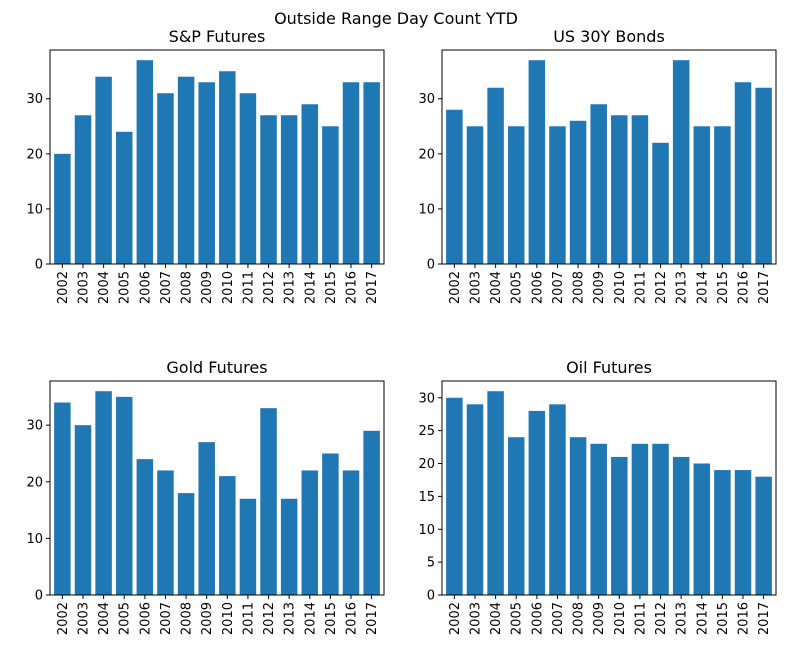 The width and height of the screenshot is (792, 668). What do you see at coordinates (609, 367) in the screenshot?
I see `subplot-title: Oil Futures` at bounding box center [609, 367].